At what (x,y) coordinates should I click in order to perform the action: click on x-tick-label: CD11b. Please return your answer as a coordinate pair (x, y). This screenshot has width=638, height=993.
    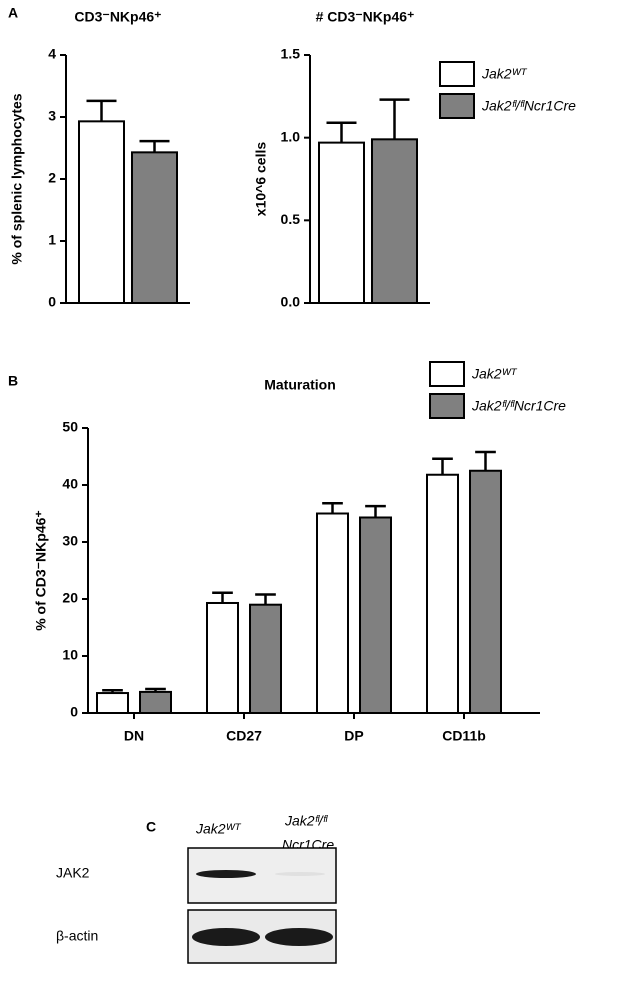
    Looking at the image, I should click on (464, 736).